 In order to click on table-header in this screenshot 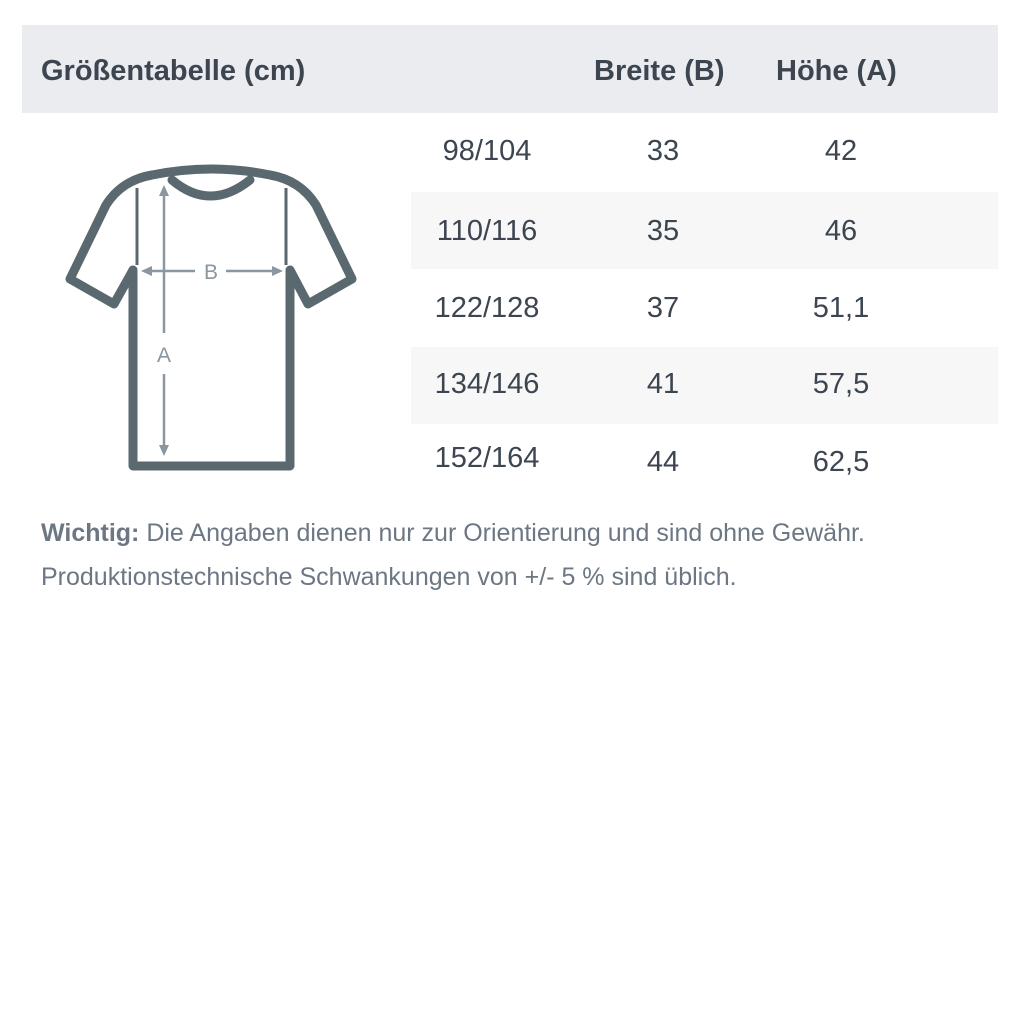, I will do `click(510, 69)`.